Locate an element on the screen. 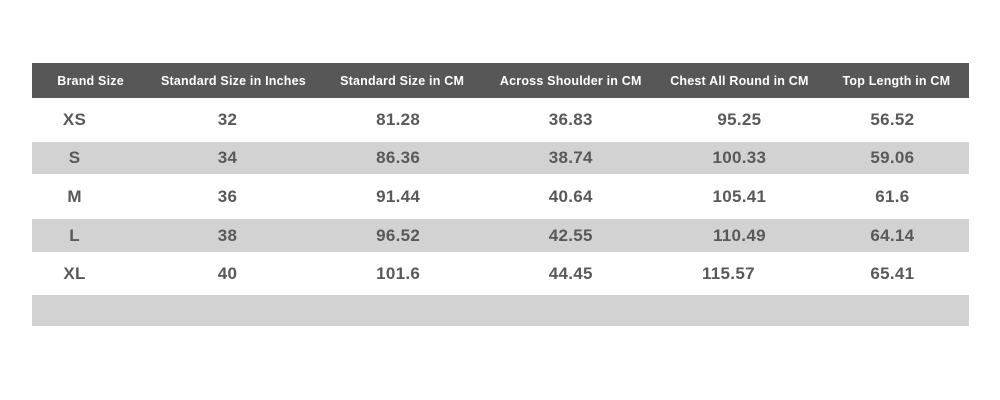  table-row-s: S 34 86.36 38.74 100.33 59.06 is located at coordinates (500, 158).